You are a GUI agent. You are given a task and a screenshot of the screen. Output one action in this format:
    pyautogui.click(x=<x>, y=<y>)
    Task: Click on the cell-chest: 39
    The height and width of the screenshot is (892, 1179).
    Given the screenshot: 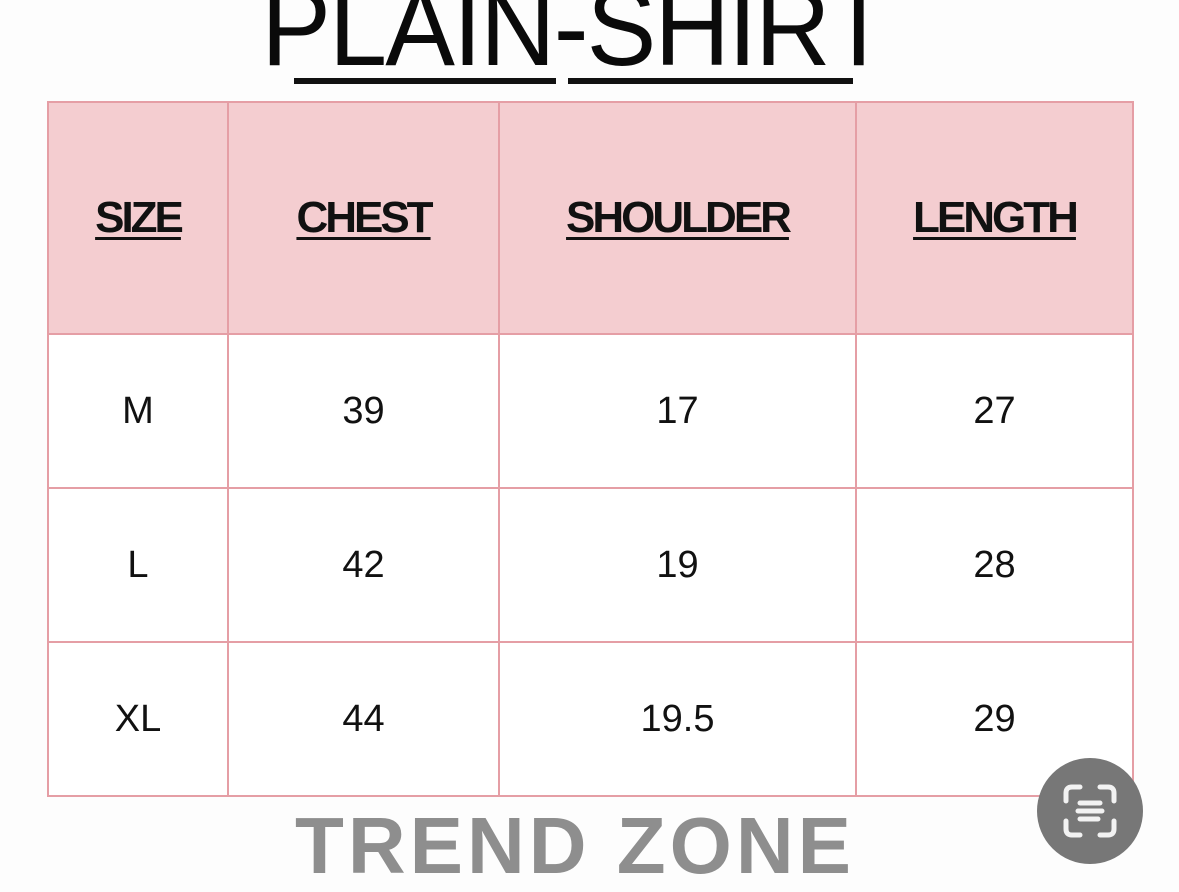 What is the action you would take?
    pyautogui.click(x=363, y=411)
    